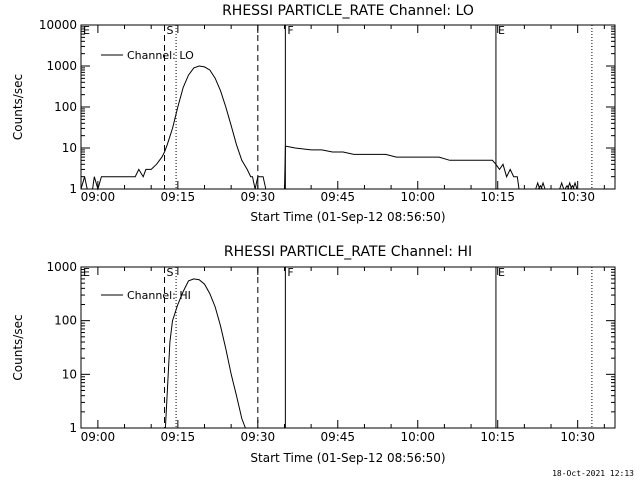 Image resolution: width=640 pixels, height=480 pixels. I want to click on series-line, so click(205, 353).